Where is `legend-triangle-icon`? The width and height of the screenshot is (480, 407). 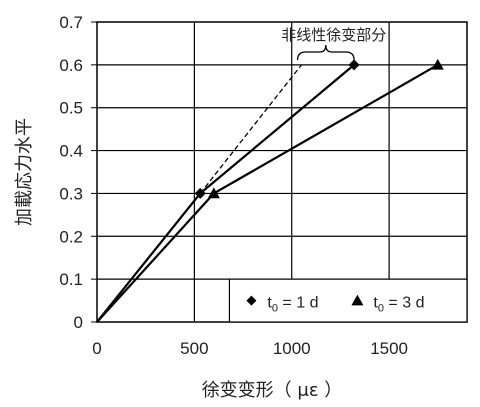
legend-triangle-icon is located at coordinates (357, 300).